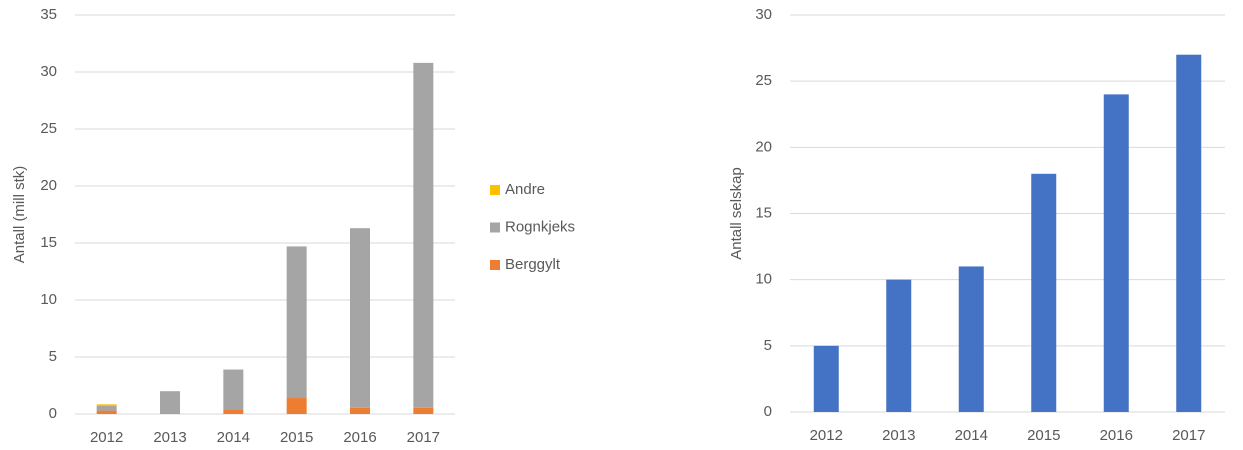  I want to click on y-axis-title: Antall selskap, so click(736, 213).